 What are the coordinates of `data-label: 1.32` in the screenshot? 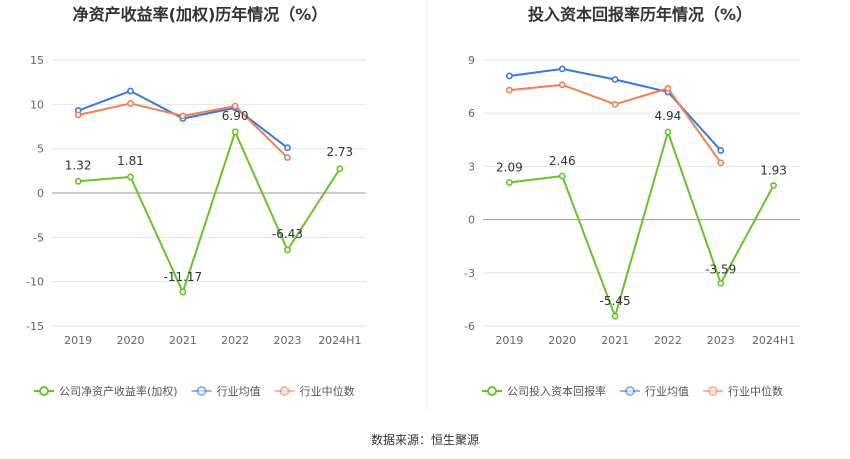 It's located at (78, 165).